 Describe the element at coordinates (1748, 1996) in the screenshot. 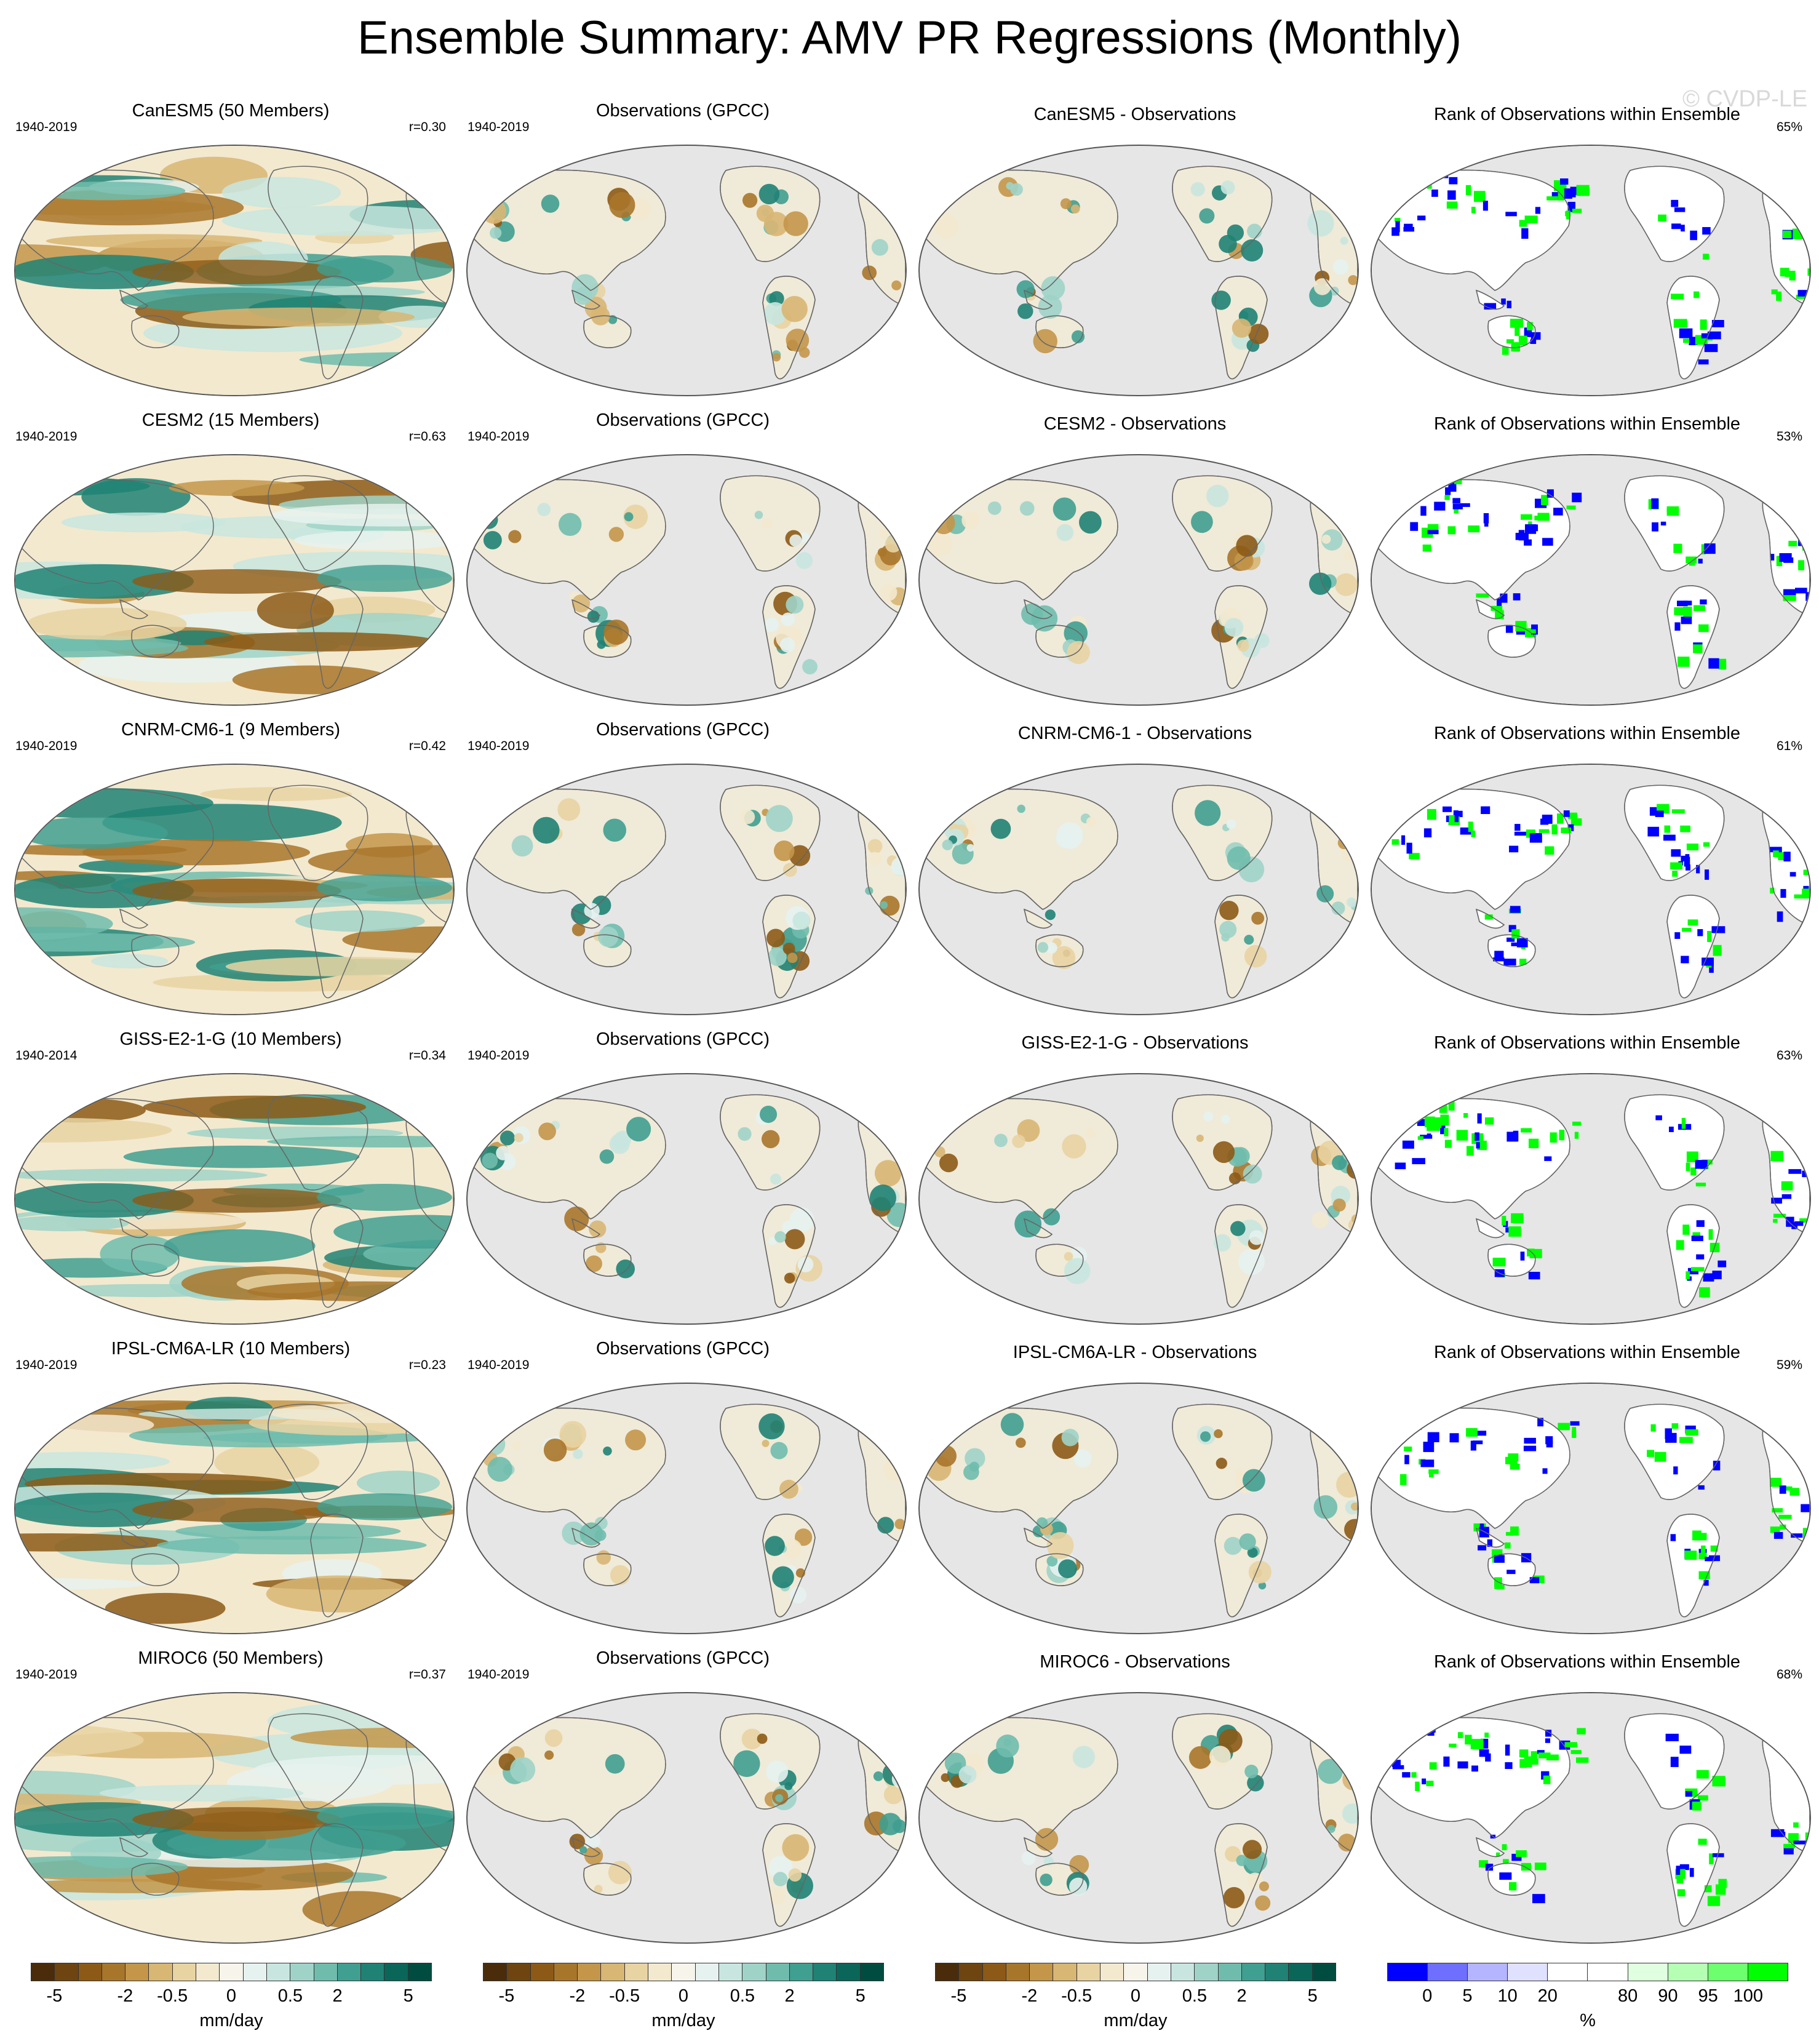

I see `colorbar-tick-label: 100` at that location.